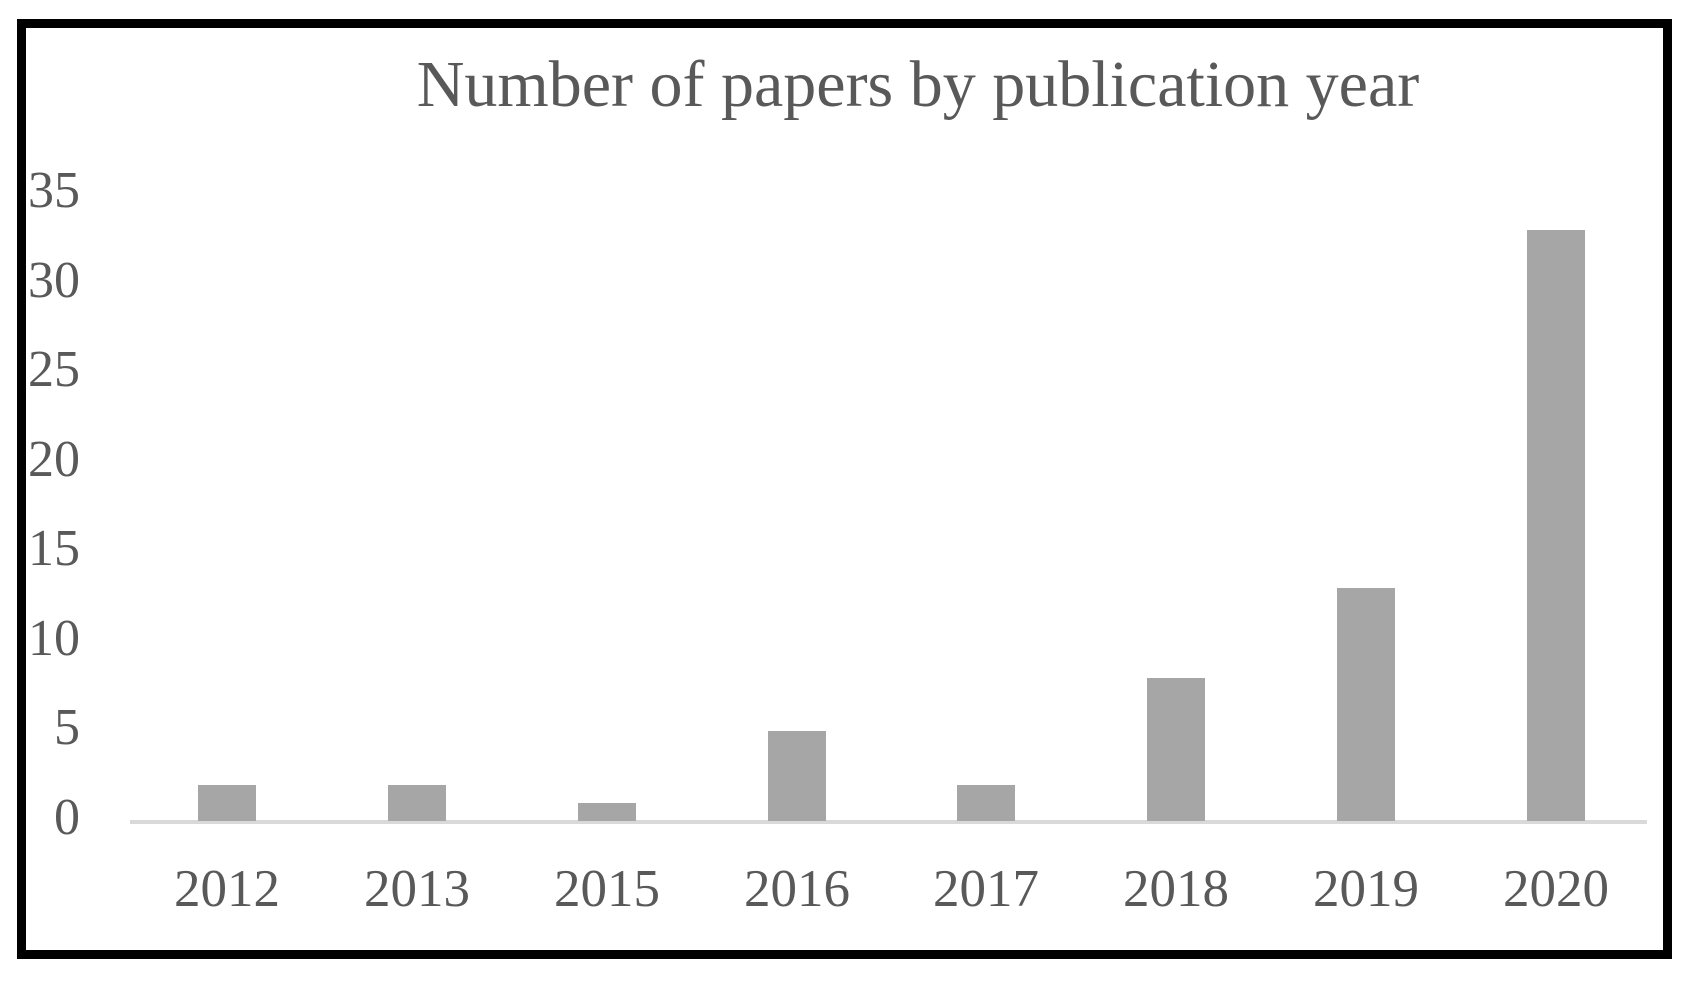  What do you see at coordinates (54, 369) in the screenshot?
I see `y-axis-tick-label: 25` at bounding box center [54, 369].